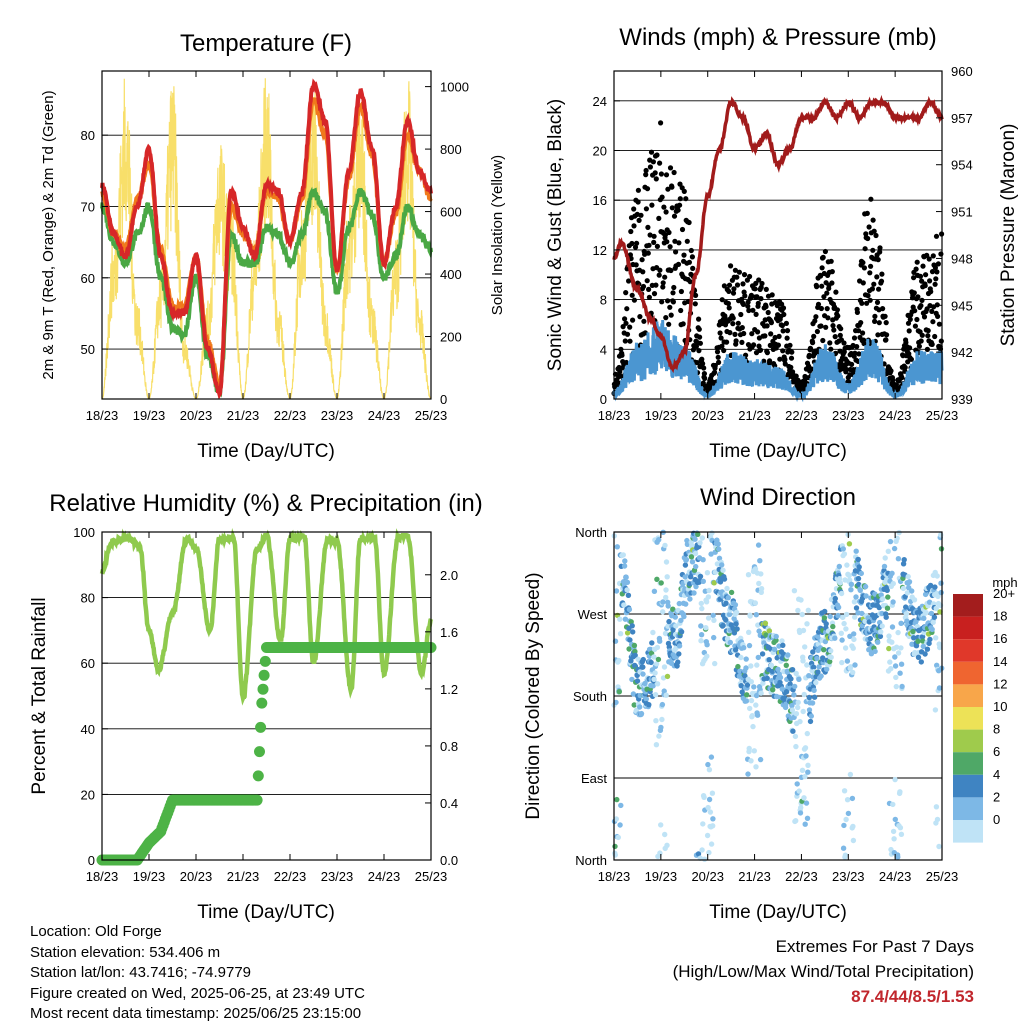 This screenshot has height=1025, width=1024. Describe the element at coordinates (942, 415) in the screenshot. I see `winds-xtick-label: 25/23` at that location.